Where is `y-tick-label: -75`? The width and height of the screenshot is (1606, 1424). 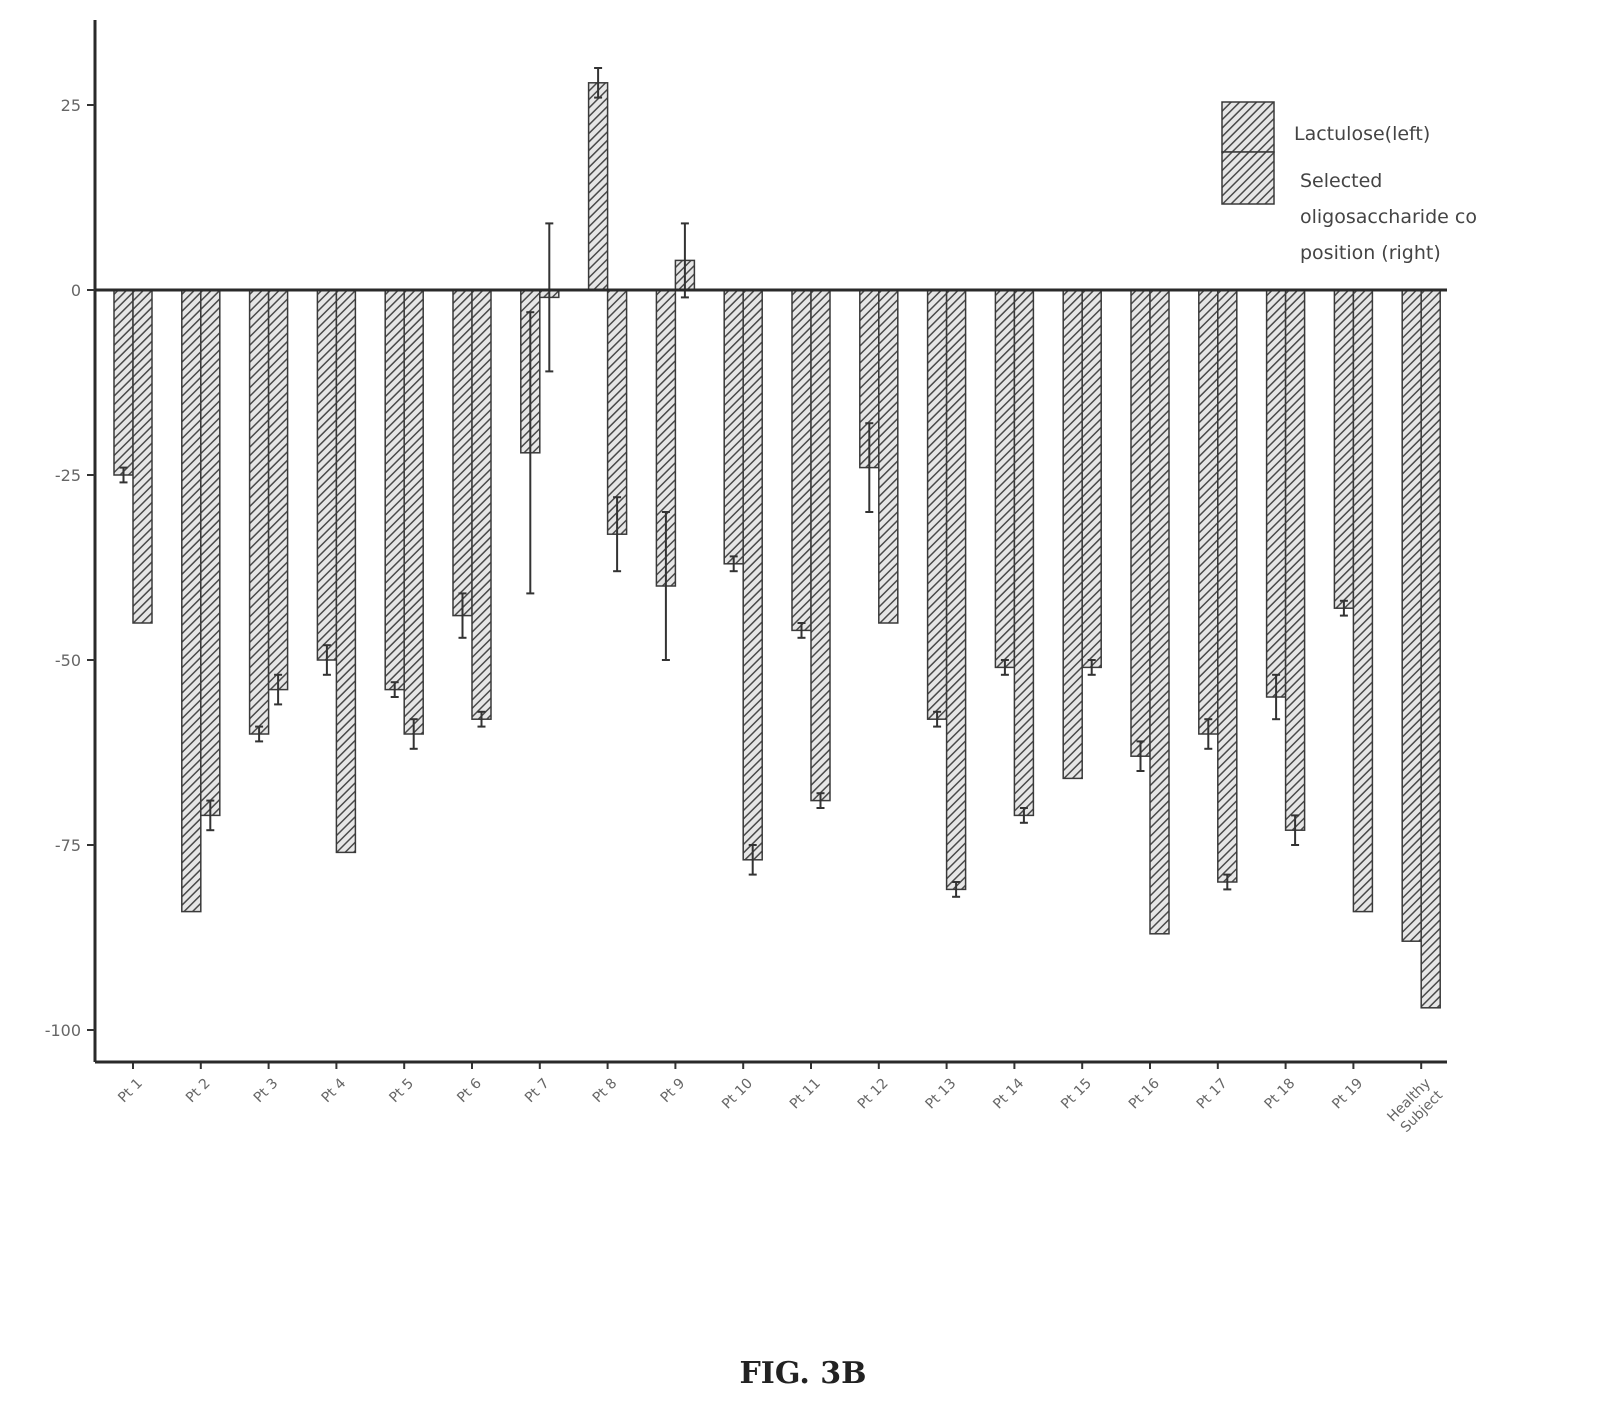 y-tick-label: -75 is located at coordinates (68, 845).